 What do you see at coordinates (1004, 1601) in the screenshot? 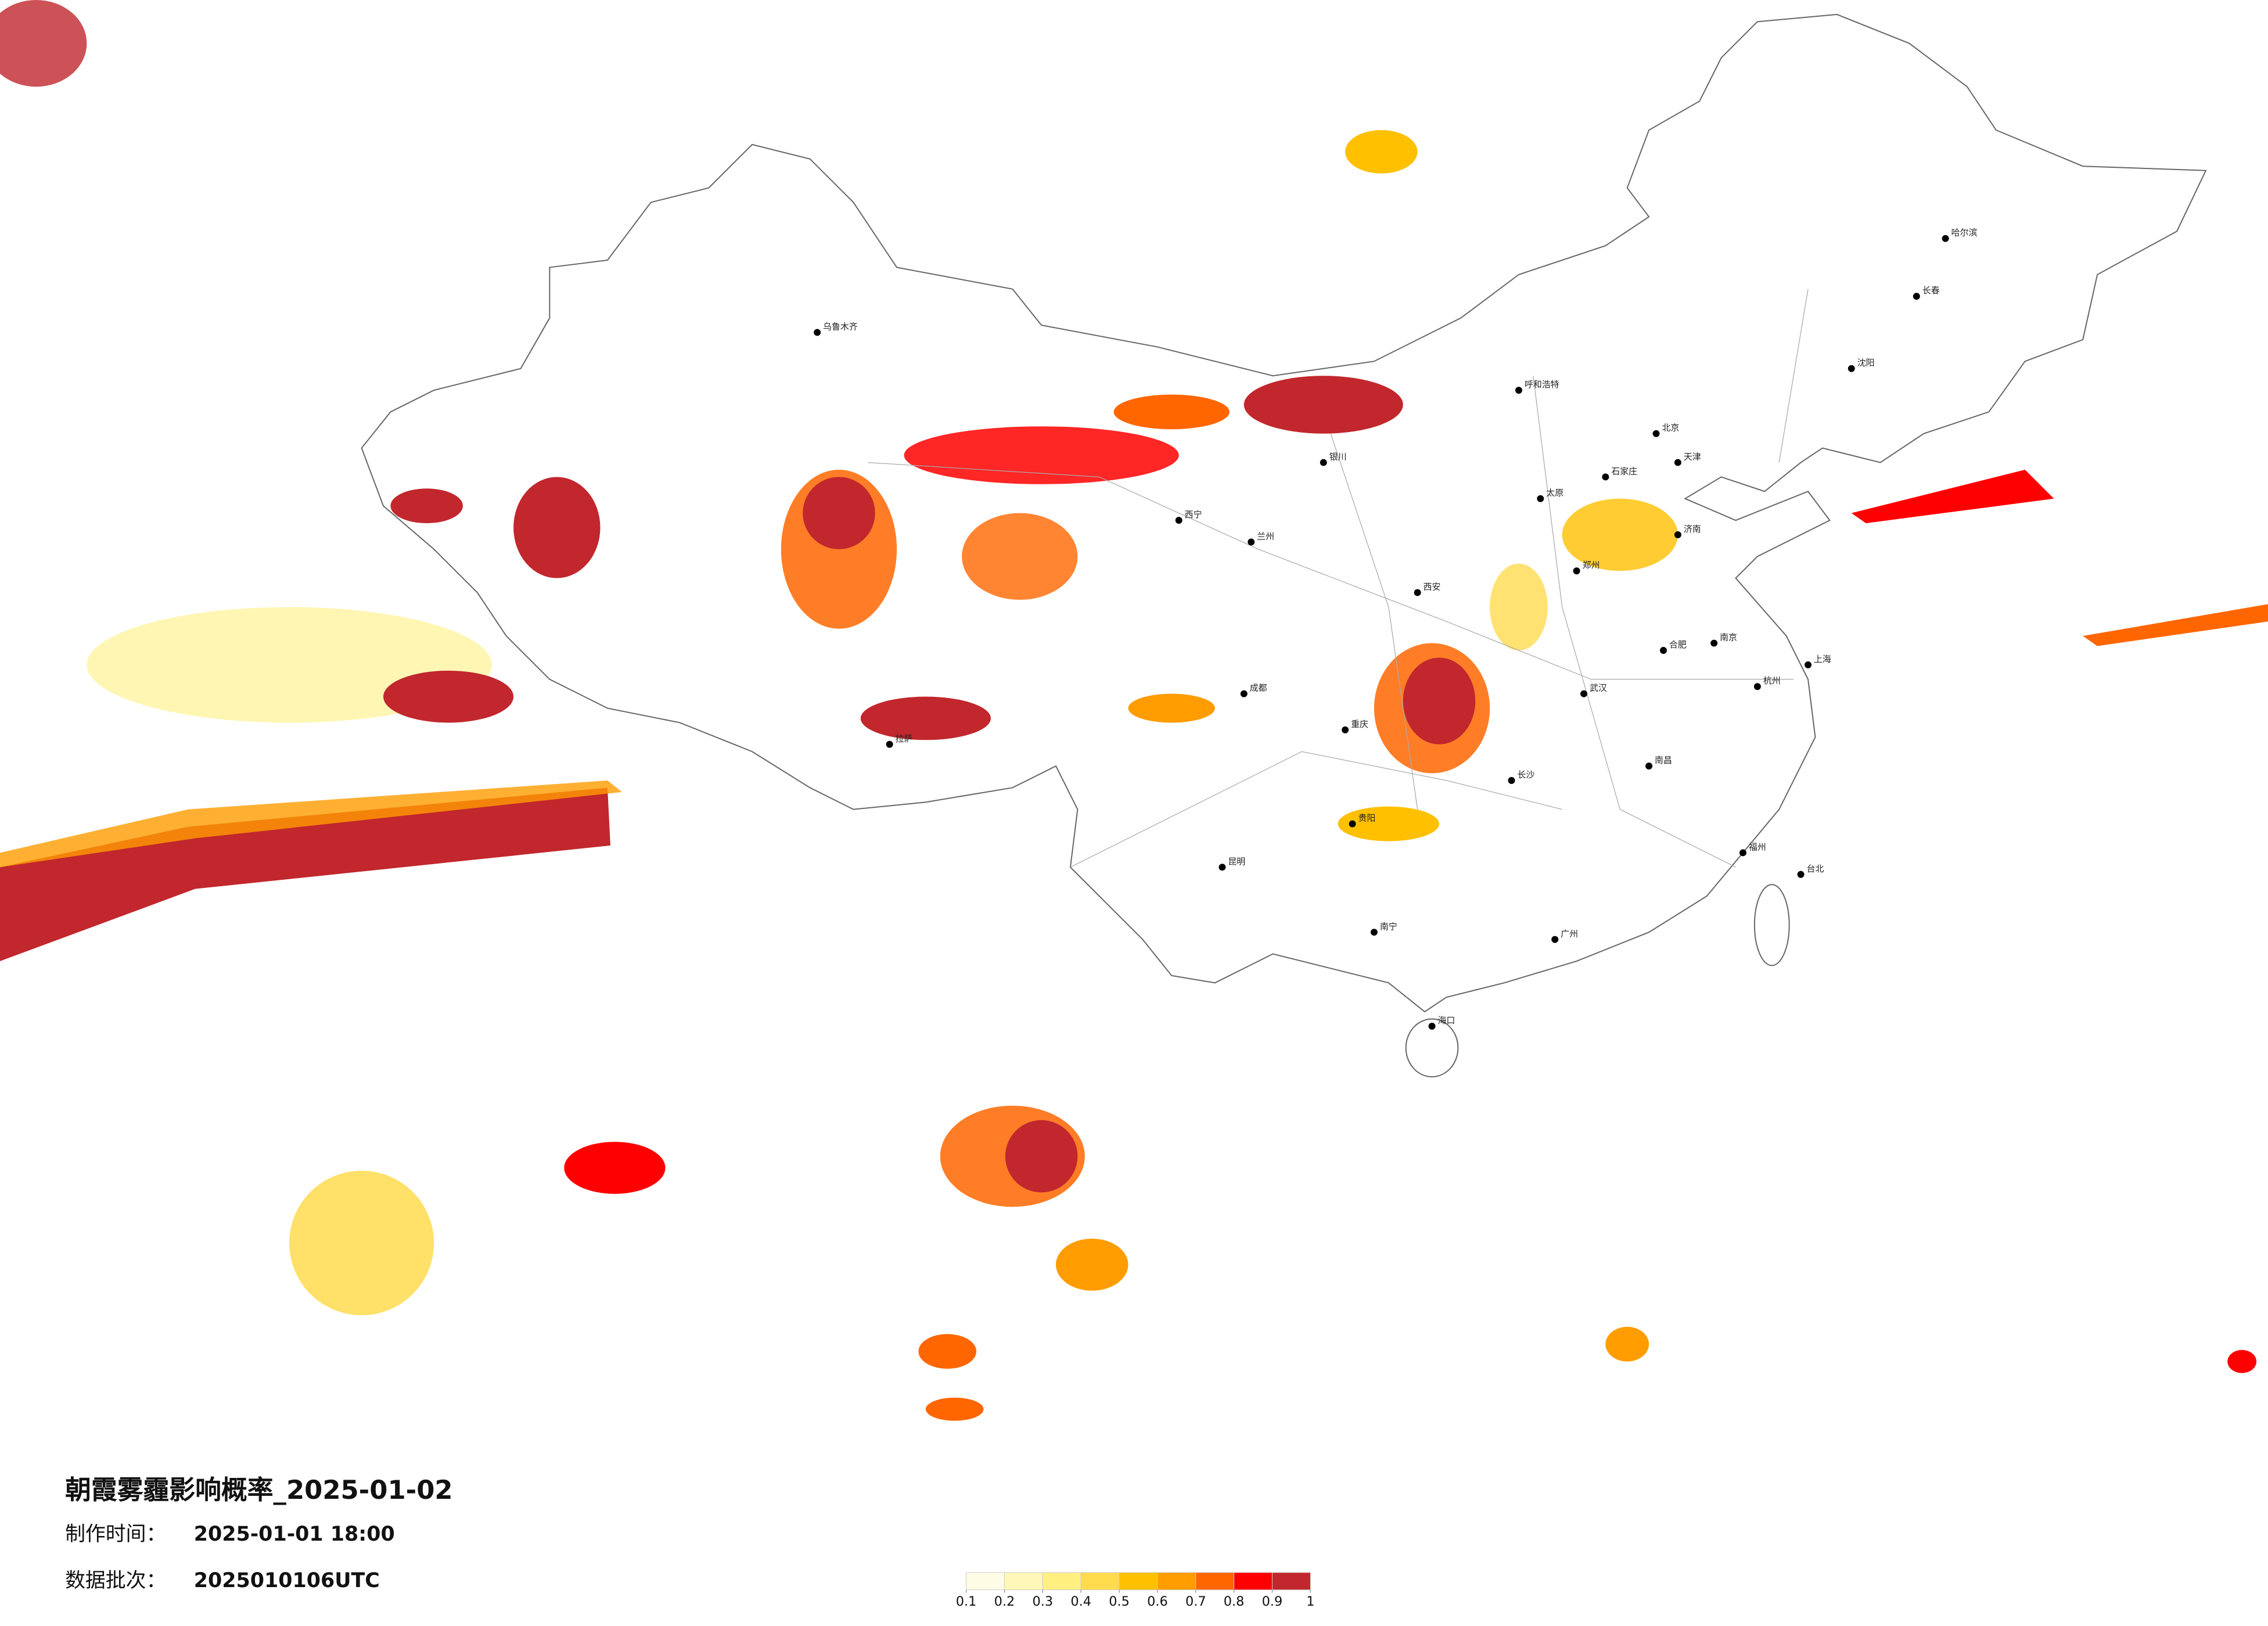
I see `legend-tick-label: 0.2` at bounding box center [1004, 1601].